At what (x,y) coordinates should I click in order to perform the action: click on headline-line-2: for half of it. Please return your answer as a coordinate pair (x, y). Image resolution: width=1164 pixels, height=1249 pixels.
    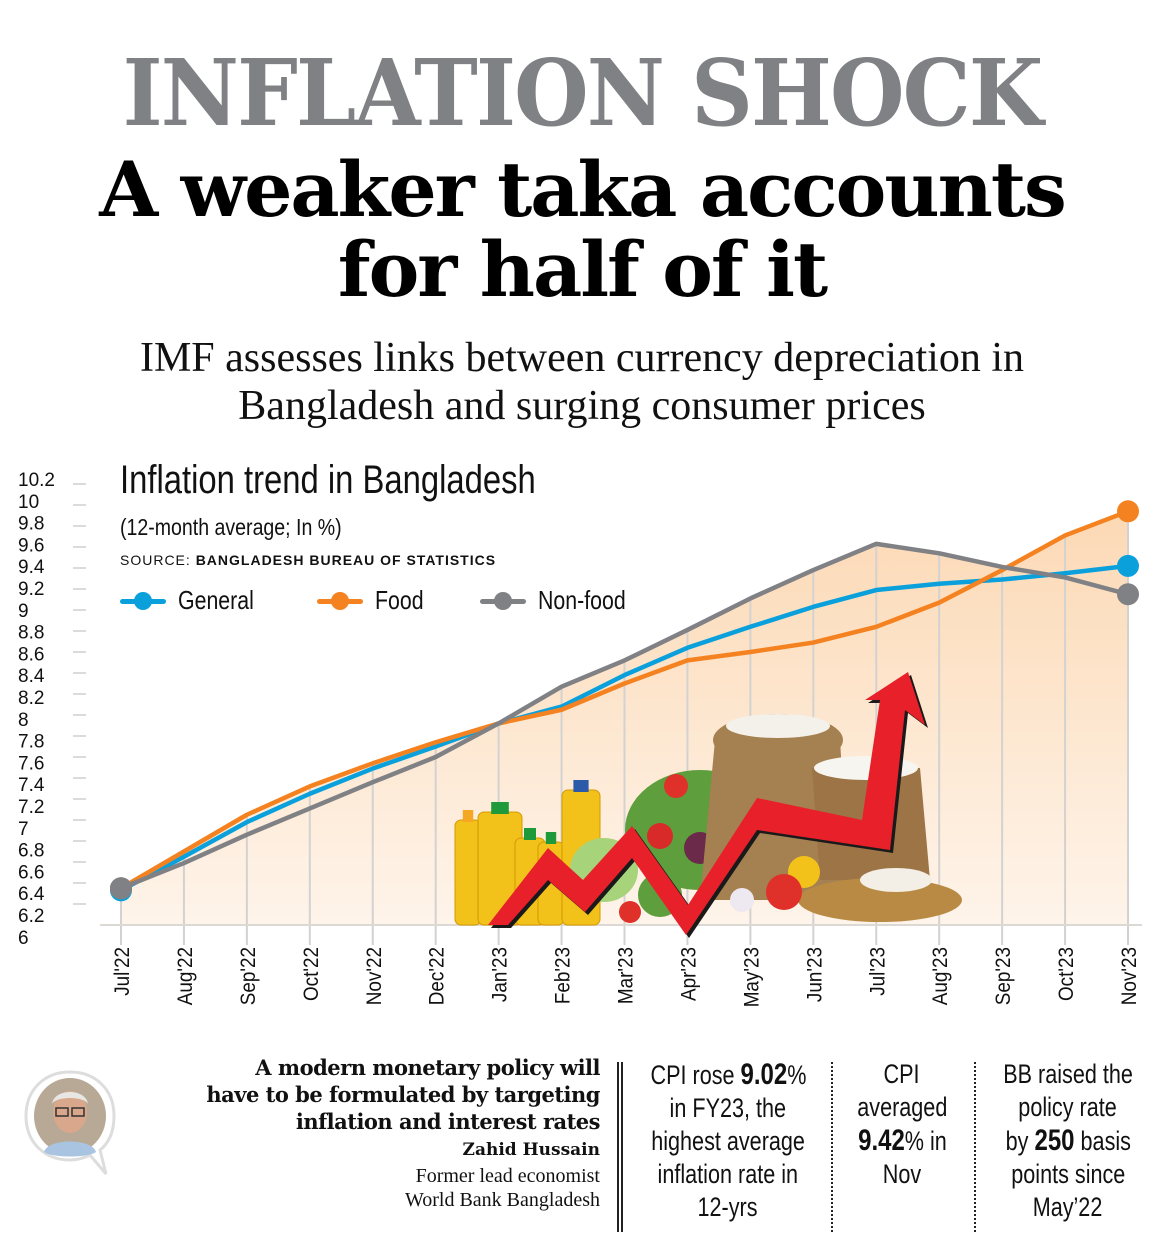
    Looking at the image, I should click on (582, 269).